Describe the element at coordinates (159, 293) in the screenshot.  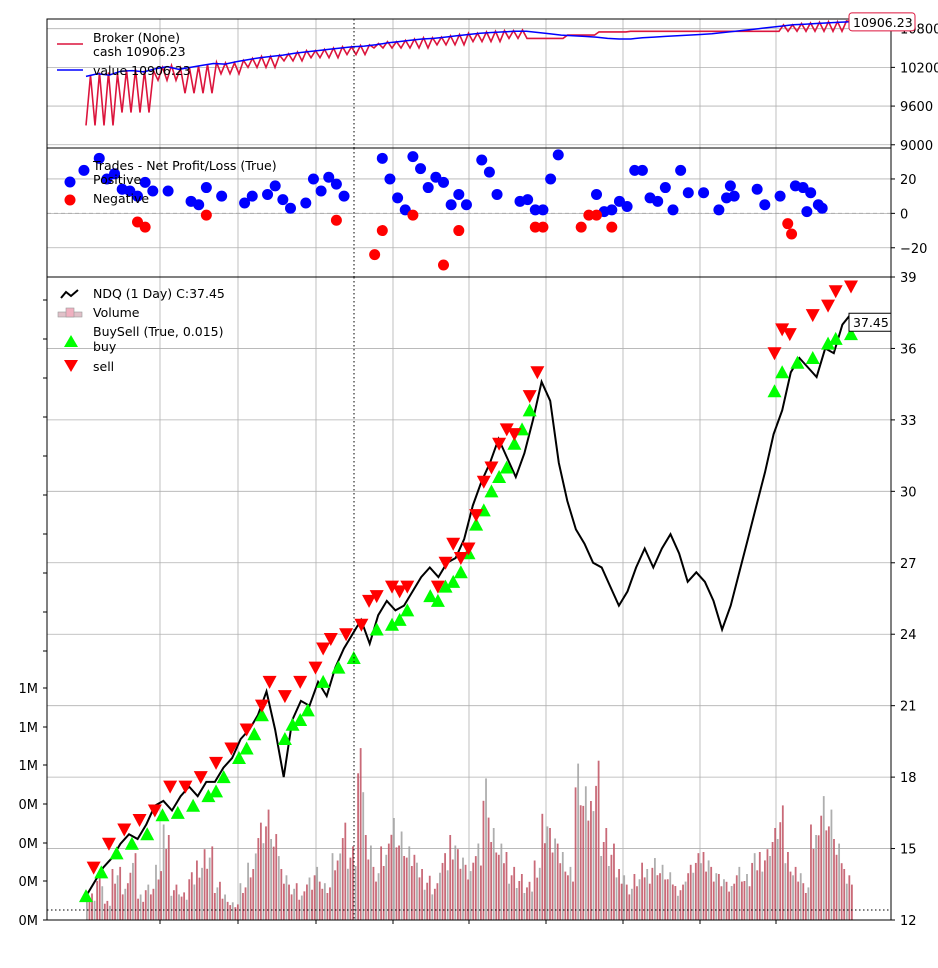
I see `legend-price-label: NDQ (1 Day) C:37.45` at that location.